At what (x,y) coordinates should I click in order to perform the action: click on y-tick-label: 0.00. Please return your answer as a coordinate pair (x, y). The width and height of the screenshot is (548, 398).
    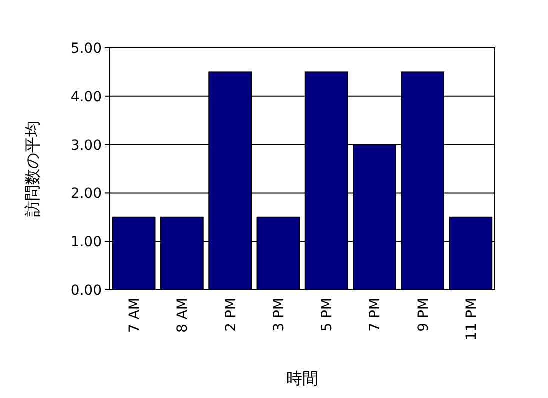
    Looking at the image, I should click on (86, 291).